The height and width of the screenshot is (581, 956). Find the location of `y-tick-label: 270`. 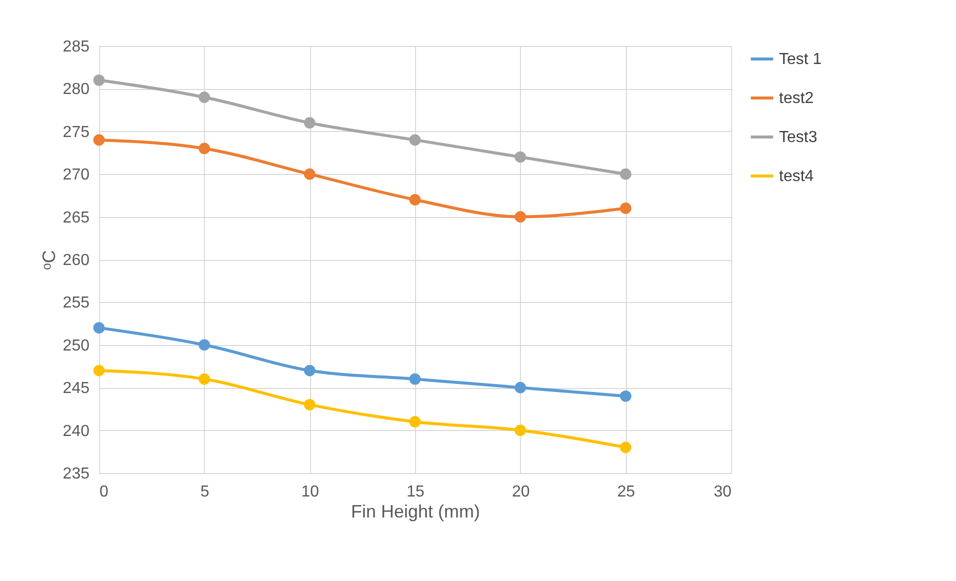

y-tick-label: 270 is located at coordinates (76, 175).